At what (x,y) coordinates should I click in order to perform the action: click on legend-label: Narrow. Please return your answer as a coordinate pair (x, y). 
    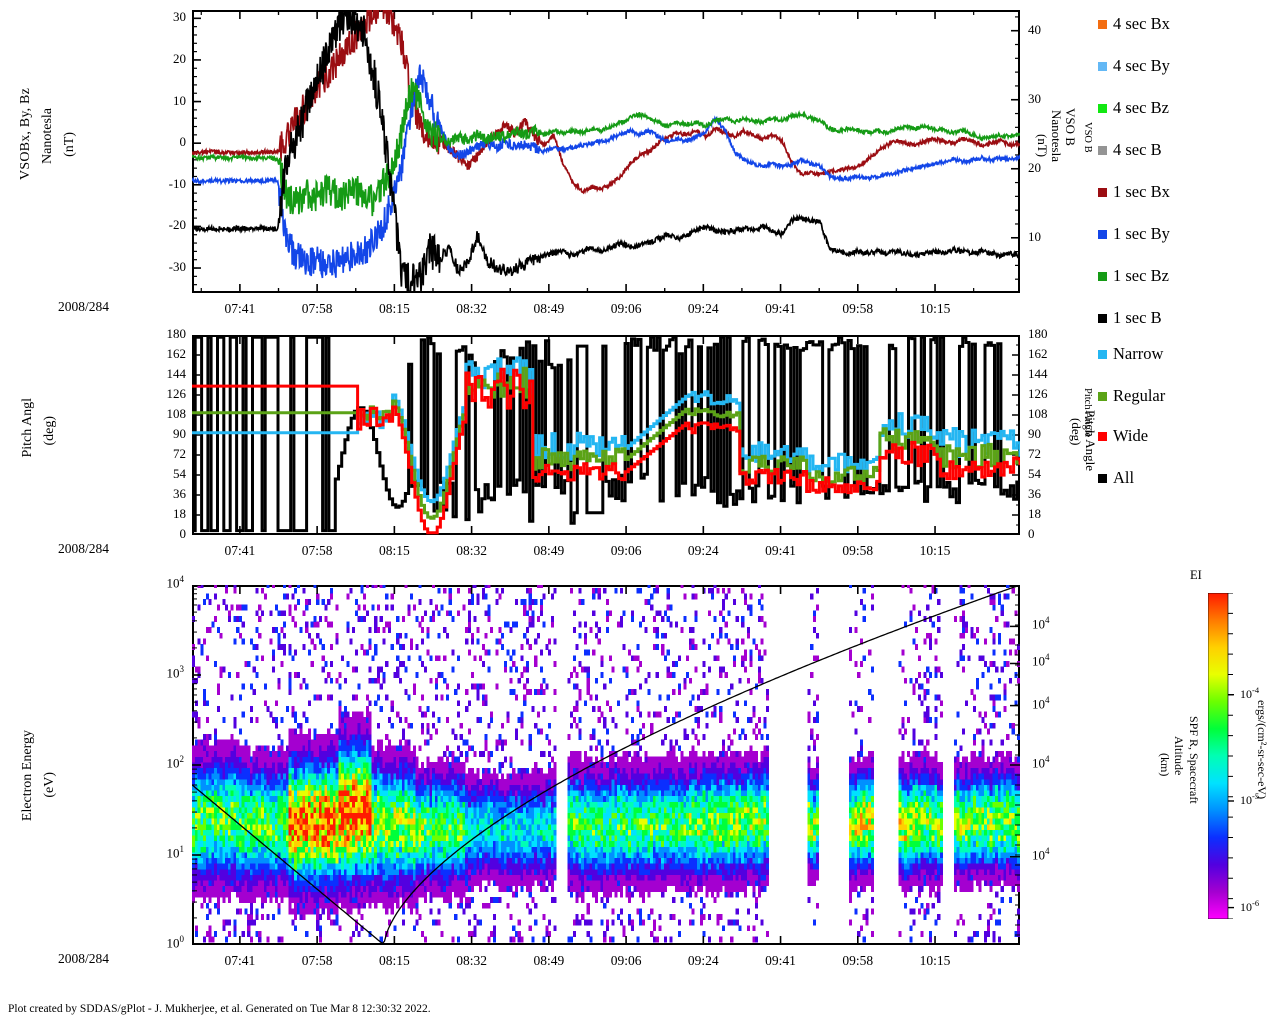
    Looking at the image, I should click on (1138, 353).